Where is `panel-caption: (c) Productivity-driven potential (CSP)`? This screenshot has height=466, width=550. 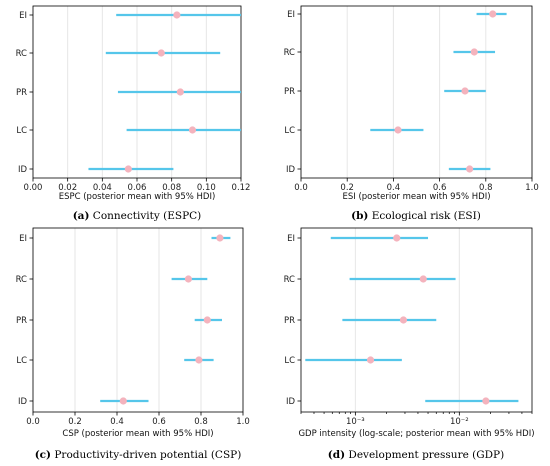 panel-caption: (c) Productivity-driven potential (CSP) is located at coordinates (138, 455).